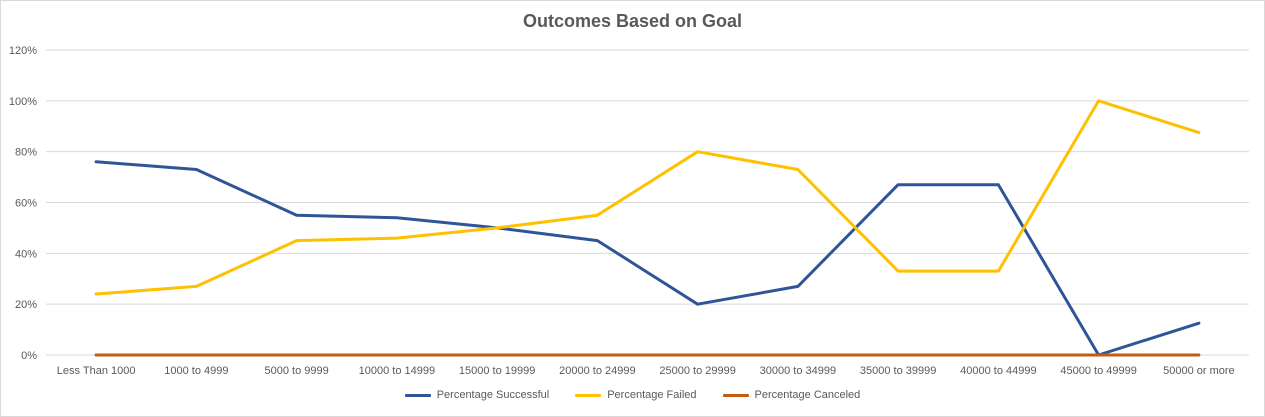 The image size is (1265, 417). What do you see at coordinates (632, 21) in the screenshot?
I see `chart-title: Outcomes Based on Goal` at bounding box center [632, 21].